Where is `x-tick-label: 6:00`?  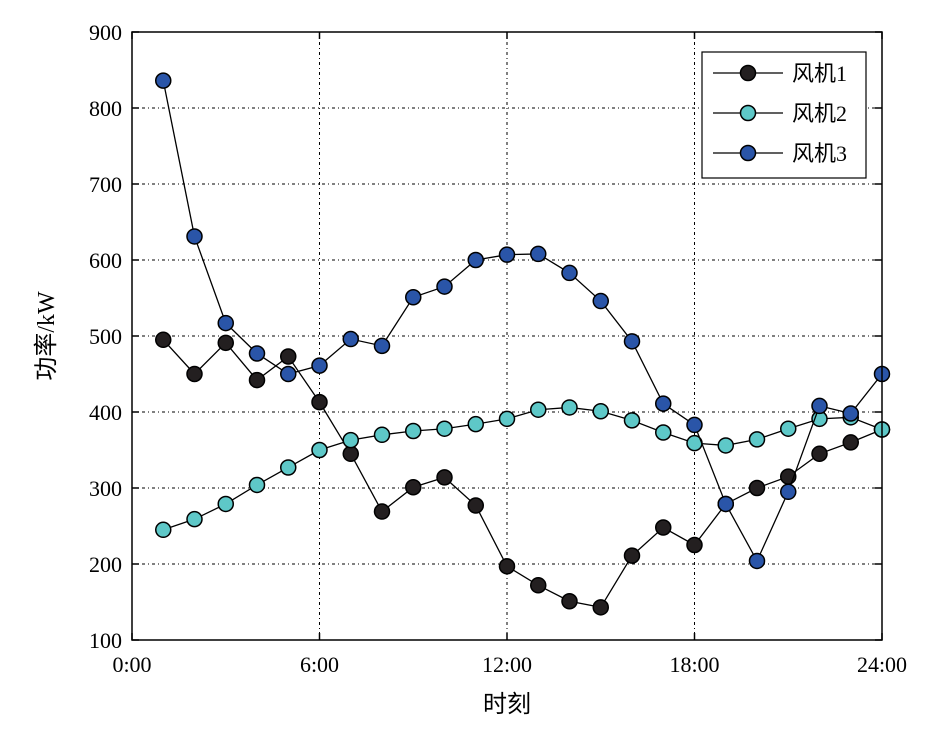 x-tick-label: 6:00 is located at coordinates (319, 664).